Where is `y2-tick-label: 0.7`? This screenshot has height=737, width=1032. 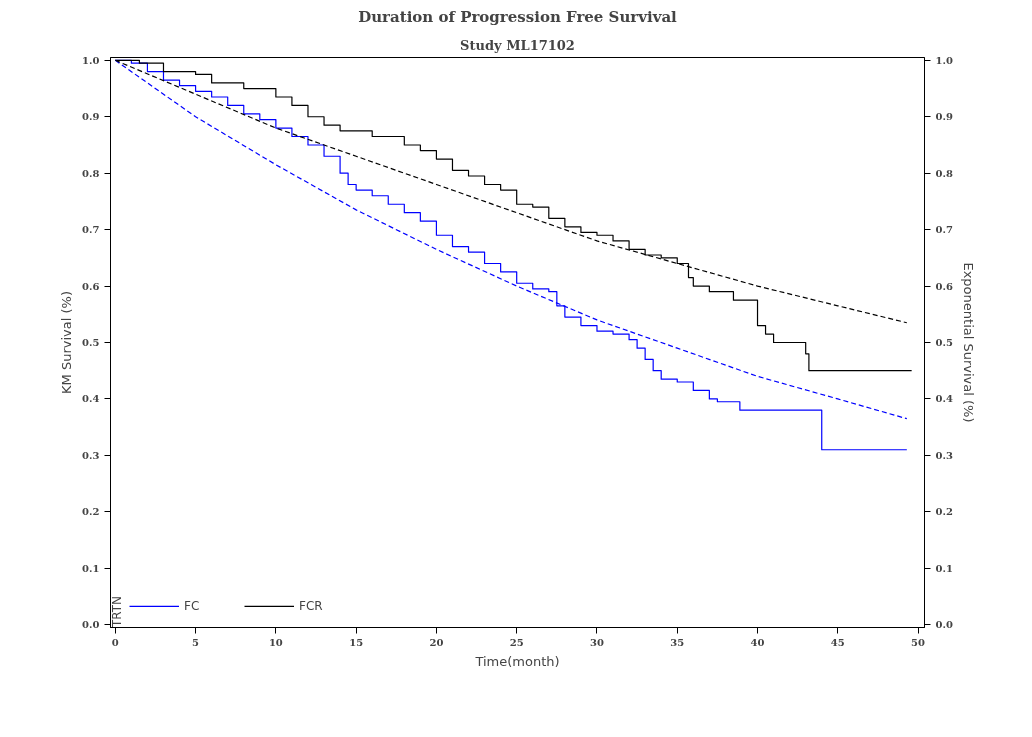
y2-tick-label: 0.7 is located at coordinates (944, 230).